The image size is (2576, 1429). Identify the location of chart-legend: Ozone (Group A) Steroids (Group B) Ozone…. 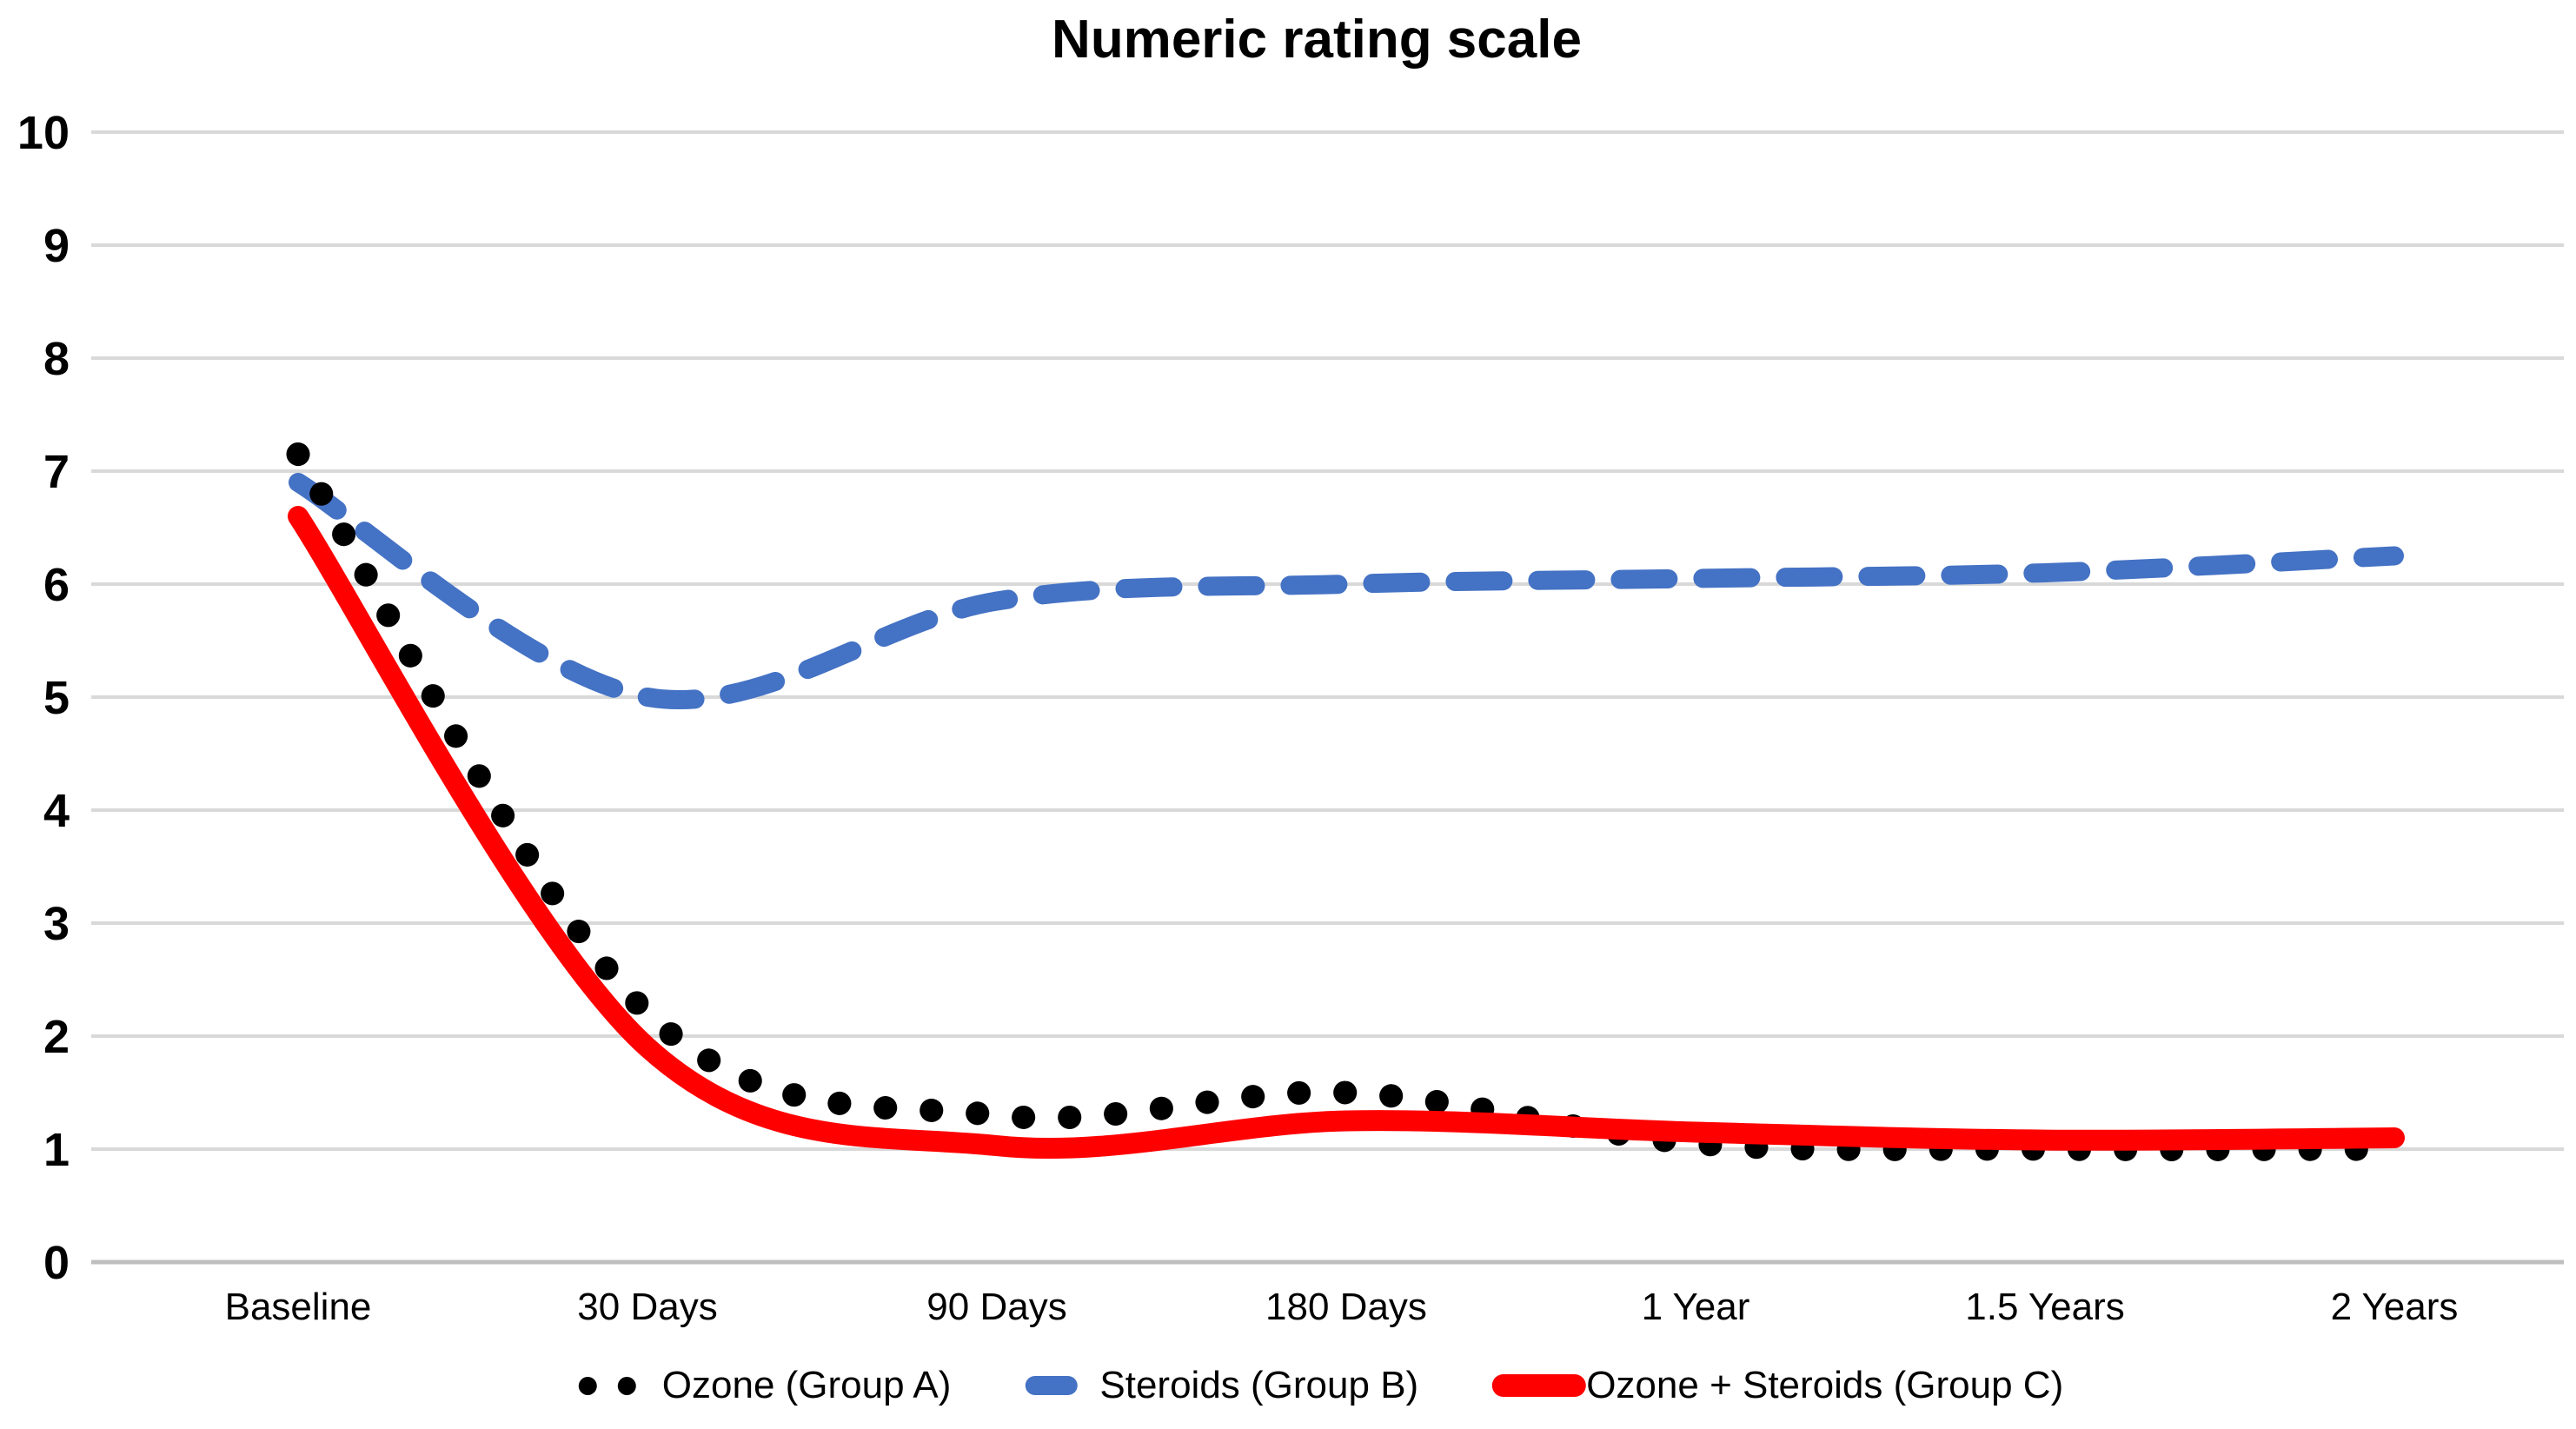
(1320, 1385).